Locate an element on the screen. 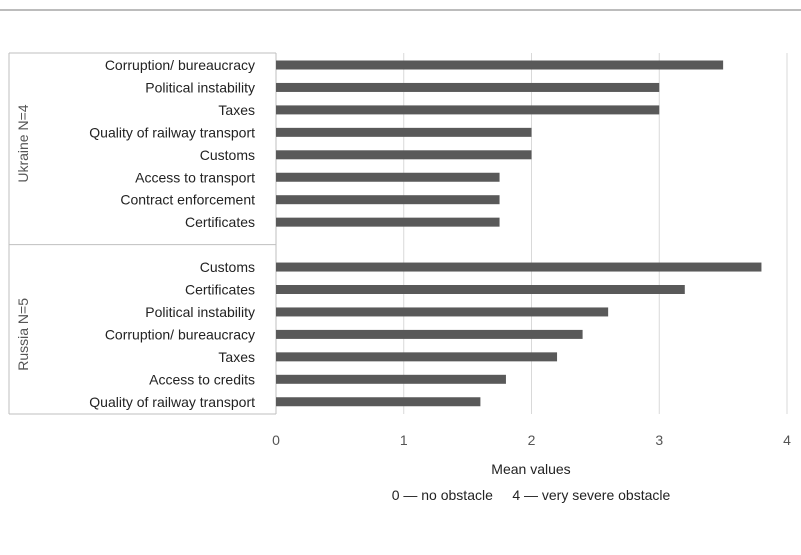 The image size is (801, 555). x-tick-labels: 0 1 2 3 4 is located at coordinates (531, 440).